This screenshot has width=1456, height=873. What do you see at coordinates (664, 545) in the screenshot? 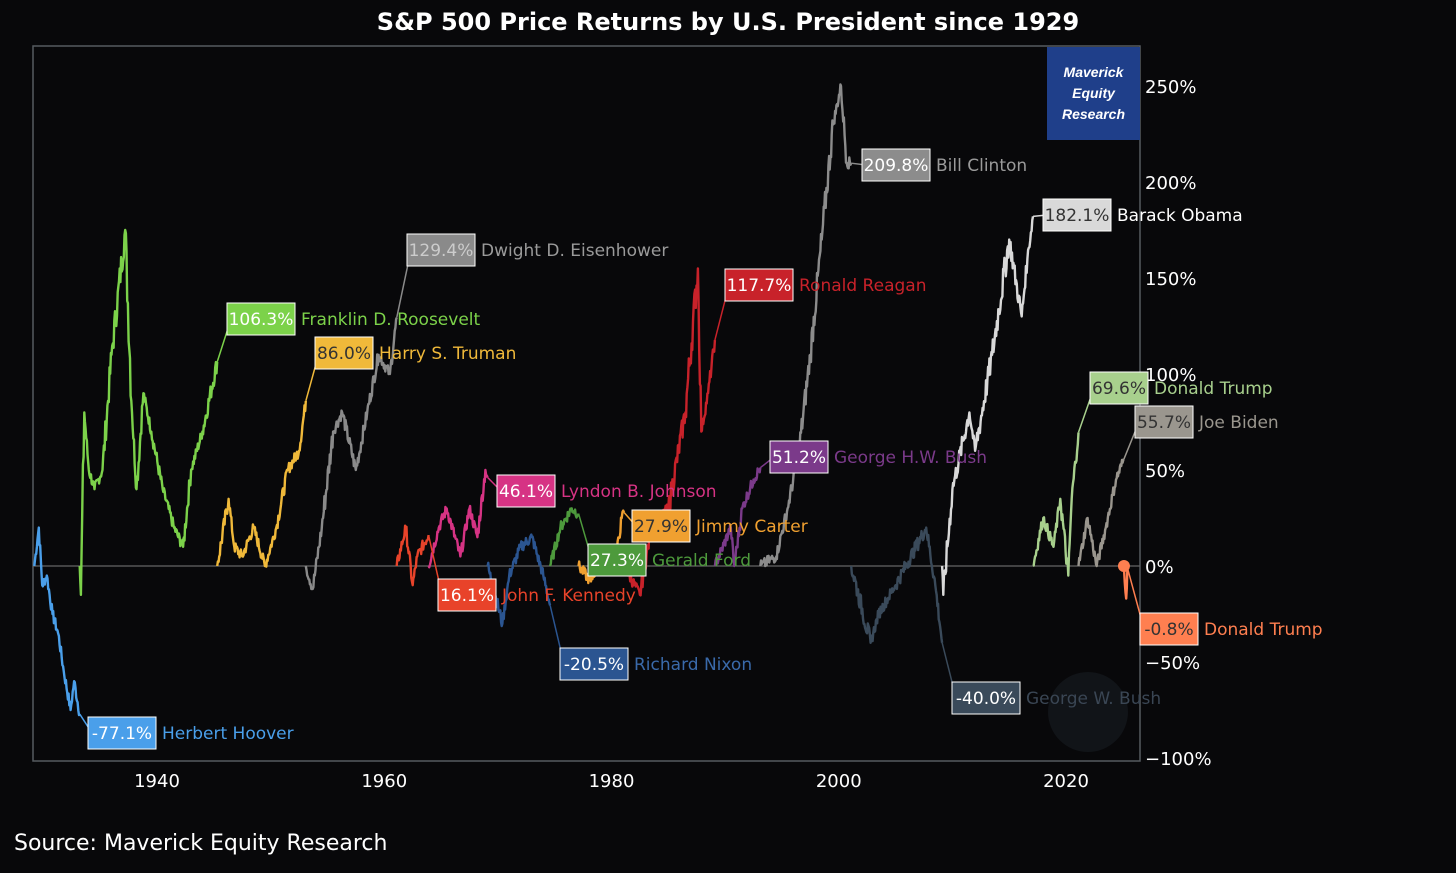
I see `series-label: 27.3% Gerald Ford` at bounding box center [664, 545].